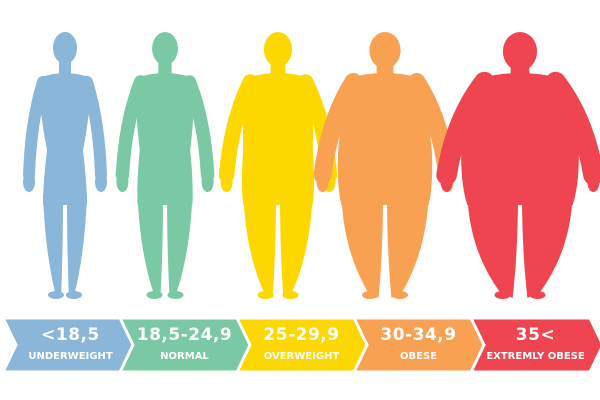  Describe the element at coordinates (535, 335) in the screenshot. I see `range-label: 35<` at that location.